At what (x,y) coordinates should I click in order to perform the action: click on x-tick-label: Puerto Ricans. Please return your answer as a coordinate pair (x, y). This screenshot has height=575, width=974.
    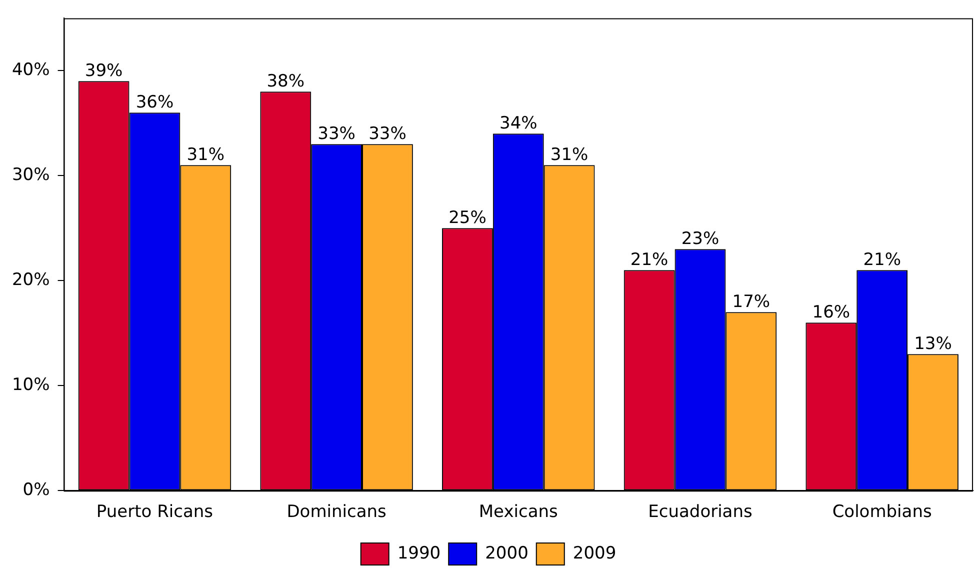
    Looking at the image, I should click on (155, 512).